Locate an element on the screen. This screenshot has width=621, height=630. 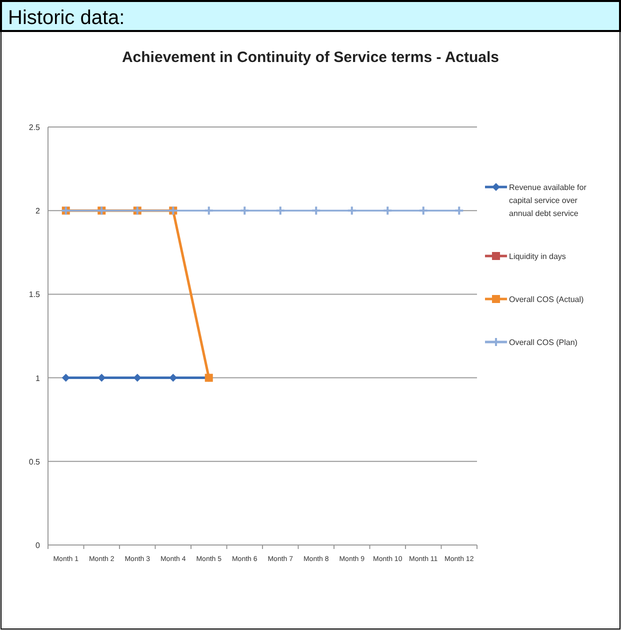
y-tick-label: 2 is located at coordinates (38, 211).